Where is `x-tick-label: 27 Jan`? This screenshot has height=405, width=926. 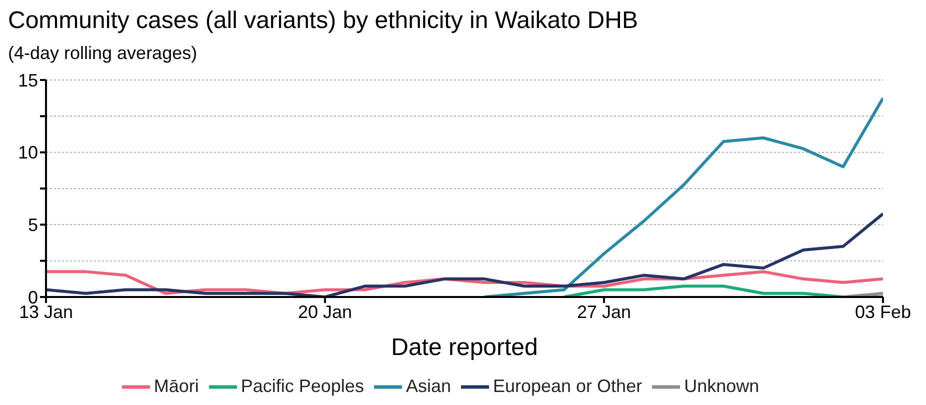 x-tick-label: 27 Jan is located at coordinates (604, 312).